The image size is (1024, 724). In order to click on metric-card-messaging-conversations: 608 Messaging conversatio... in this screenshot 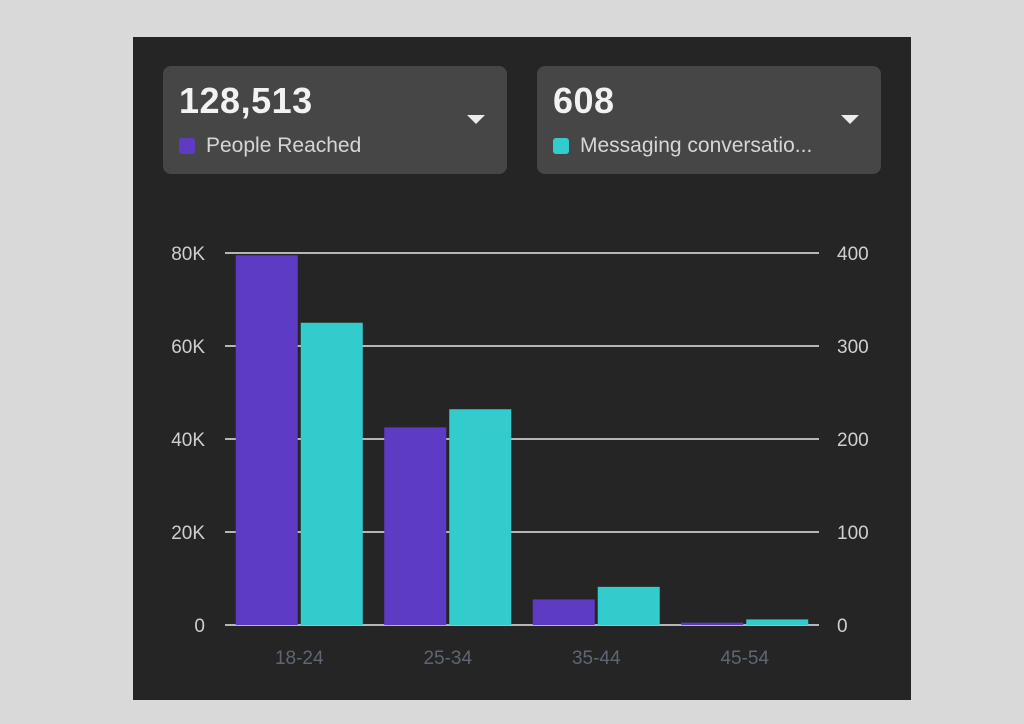, I will do `click(709, 120)`.